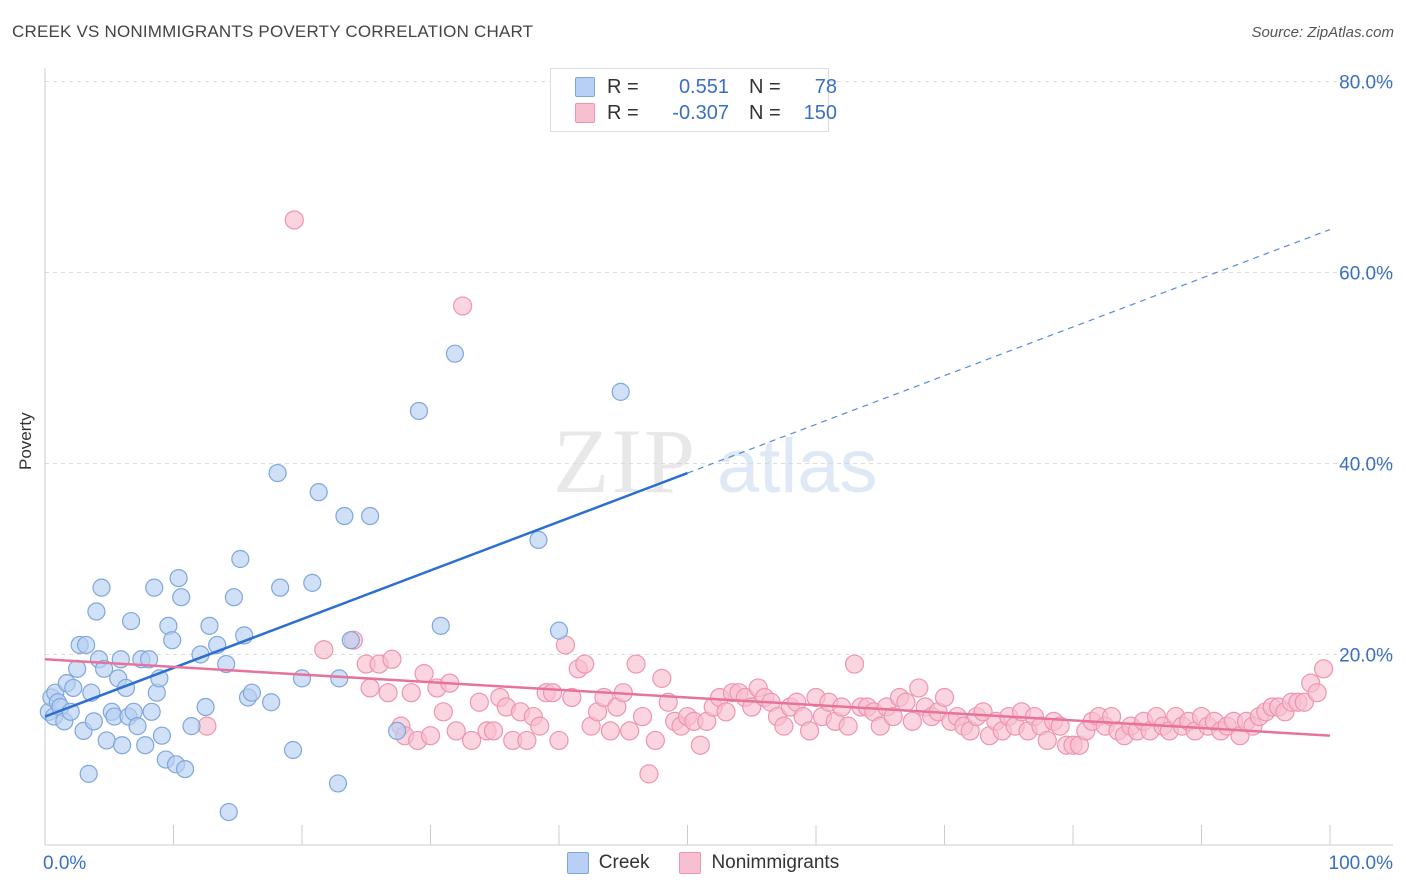 This screenshot has width=1406, height=892. Describe the element at coordinates (1366, 83) in the screenshot. I see `y-tick-label: 80.0%` at that location.